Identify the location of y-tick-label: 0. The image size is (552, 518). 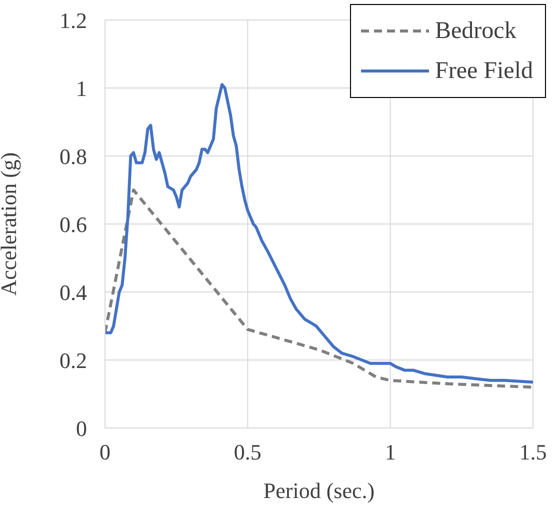
(81, 428).